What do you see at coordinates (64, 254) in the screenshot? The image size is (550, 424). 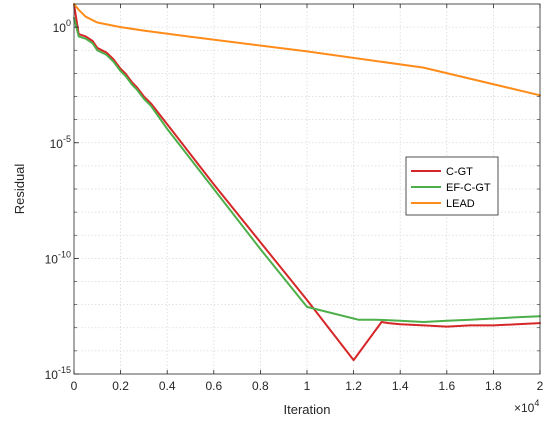 I see `y-tick-label-exponent: -10` at bounding box center [64, 254].